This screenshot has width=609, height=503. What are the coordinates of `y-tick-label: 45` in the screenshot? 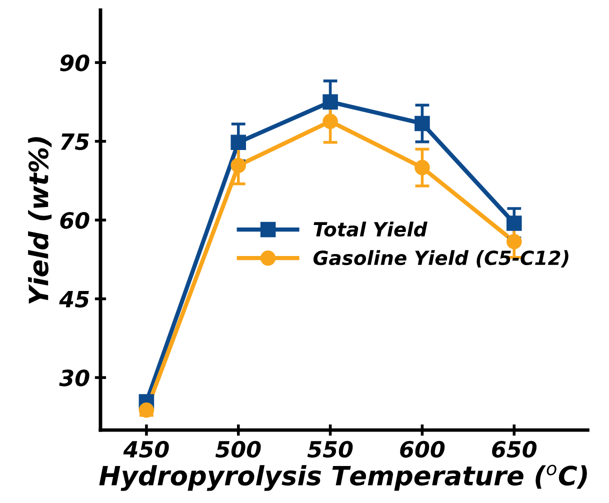 It's located at (74, 299).